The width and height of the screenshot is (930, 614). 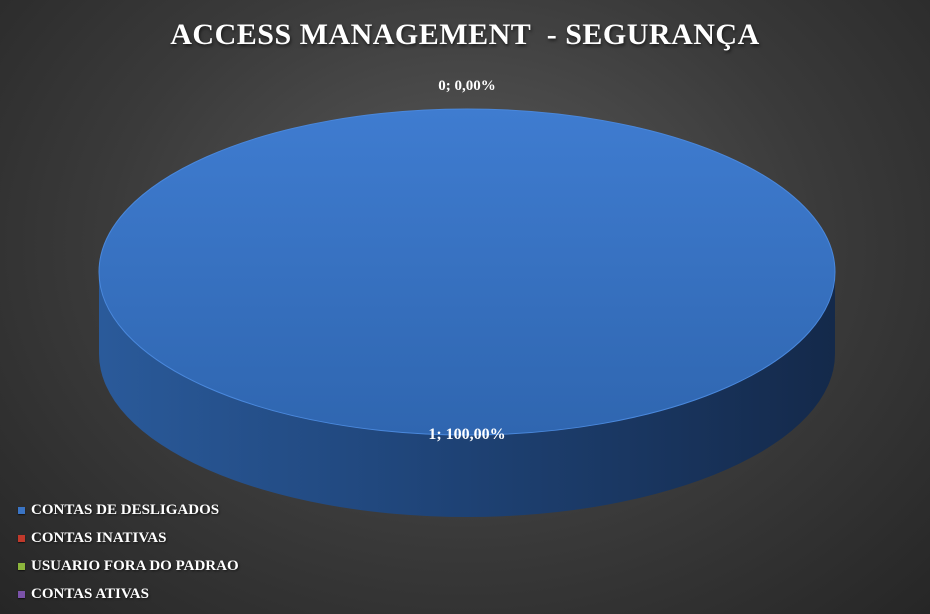 I want to click on legend-label: CONTAS DE DESLIGADOS, so click(x=125, y=509).